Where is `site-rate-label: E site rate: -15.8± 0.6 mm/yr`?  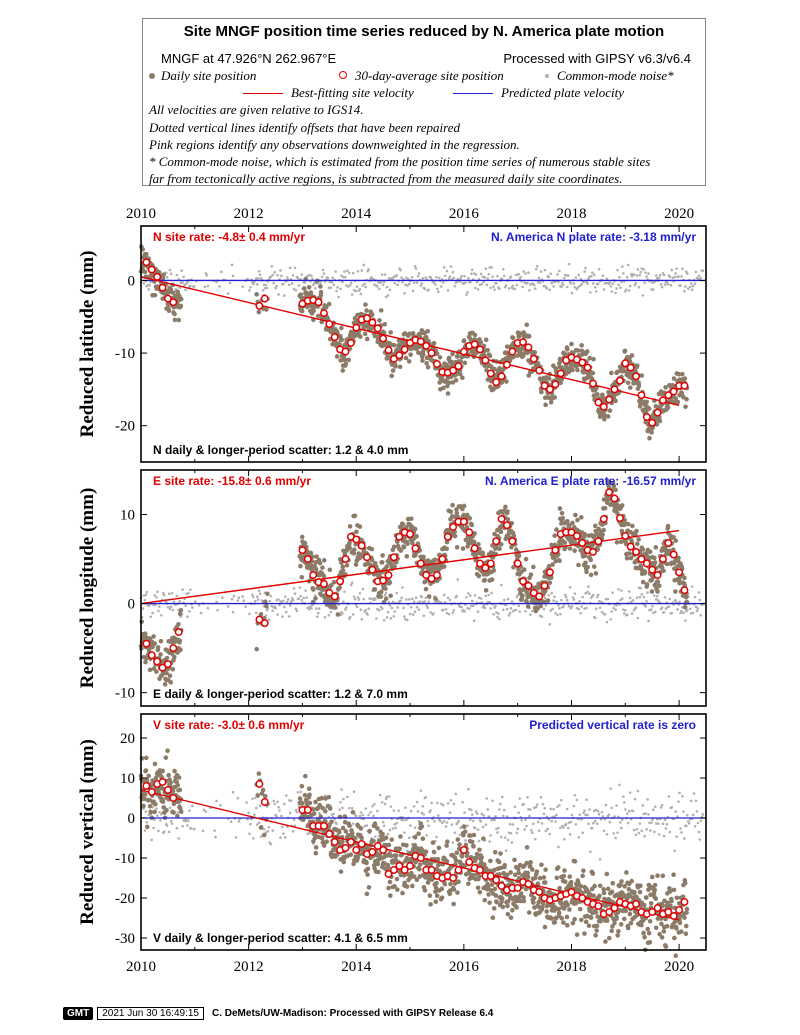 site-rate-label: E site rate: -15.8± 0.6 mm/yr is located at coordinates (232, 481).